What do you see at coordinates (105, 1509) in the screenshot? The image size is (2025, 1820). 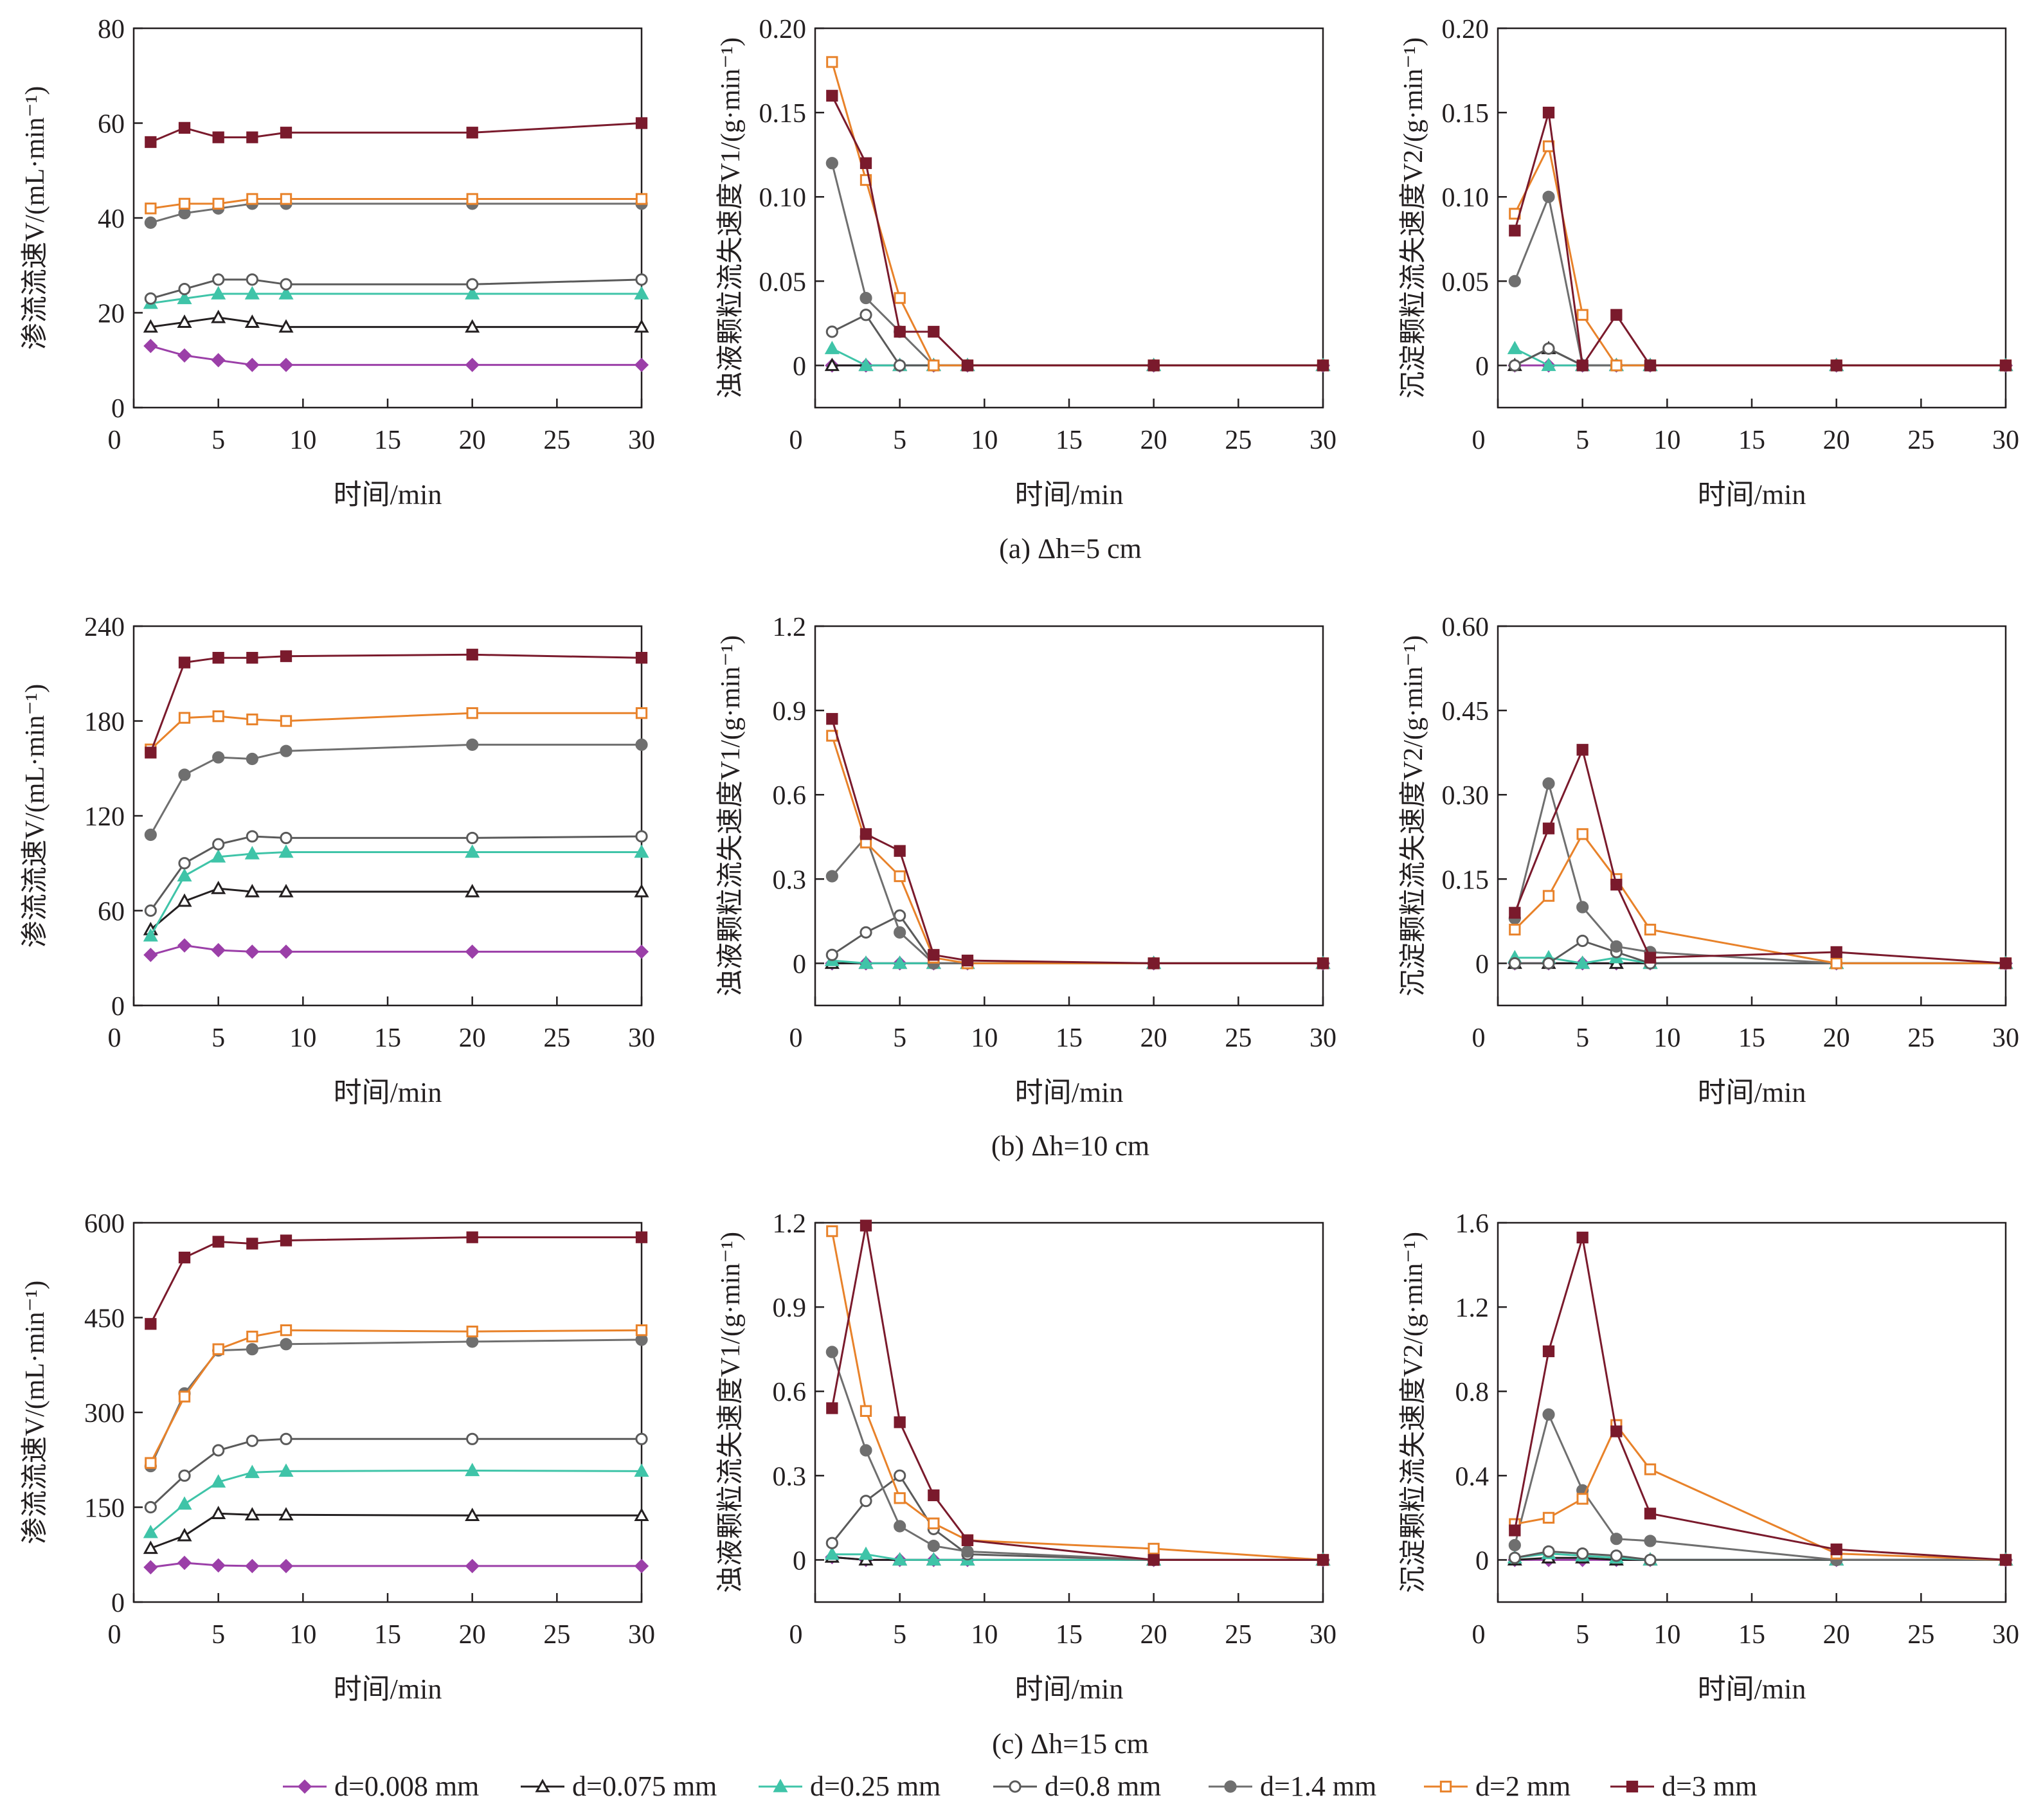 I see `y-tick-label: 150` at bounding box center [105, 1509].